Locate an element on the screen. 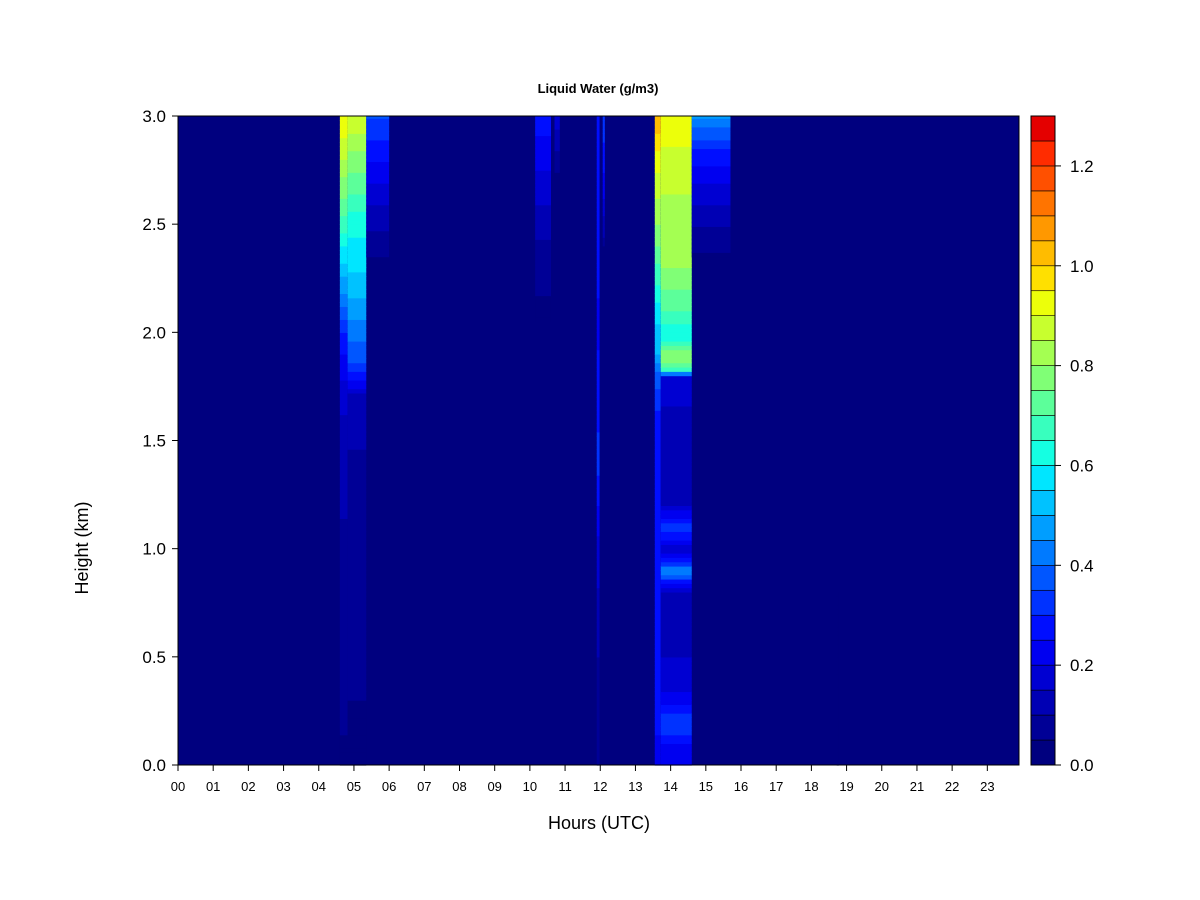 The image size is (1200, 900). x-tick-label: 12 is located at coordinates (600, 786).